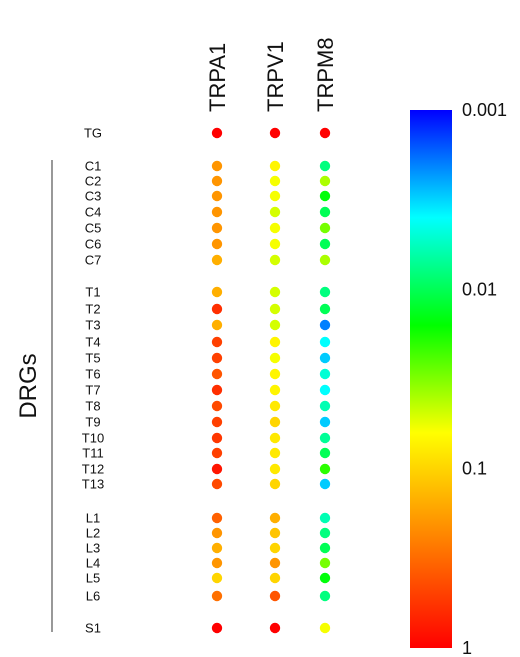  What do you see at coordinates (217, 533) in the screenshot?
I see `cell-l2-trpa1` at bounding box center [217, 533].